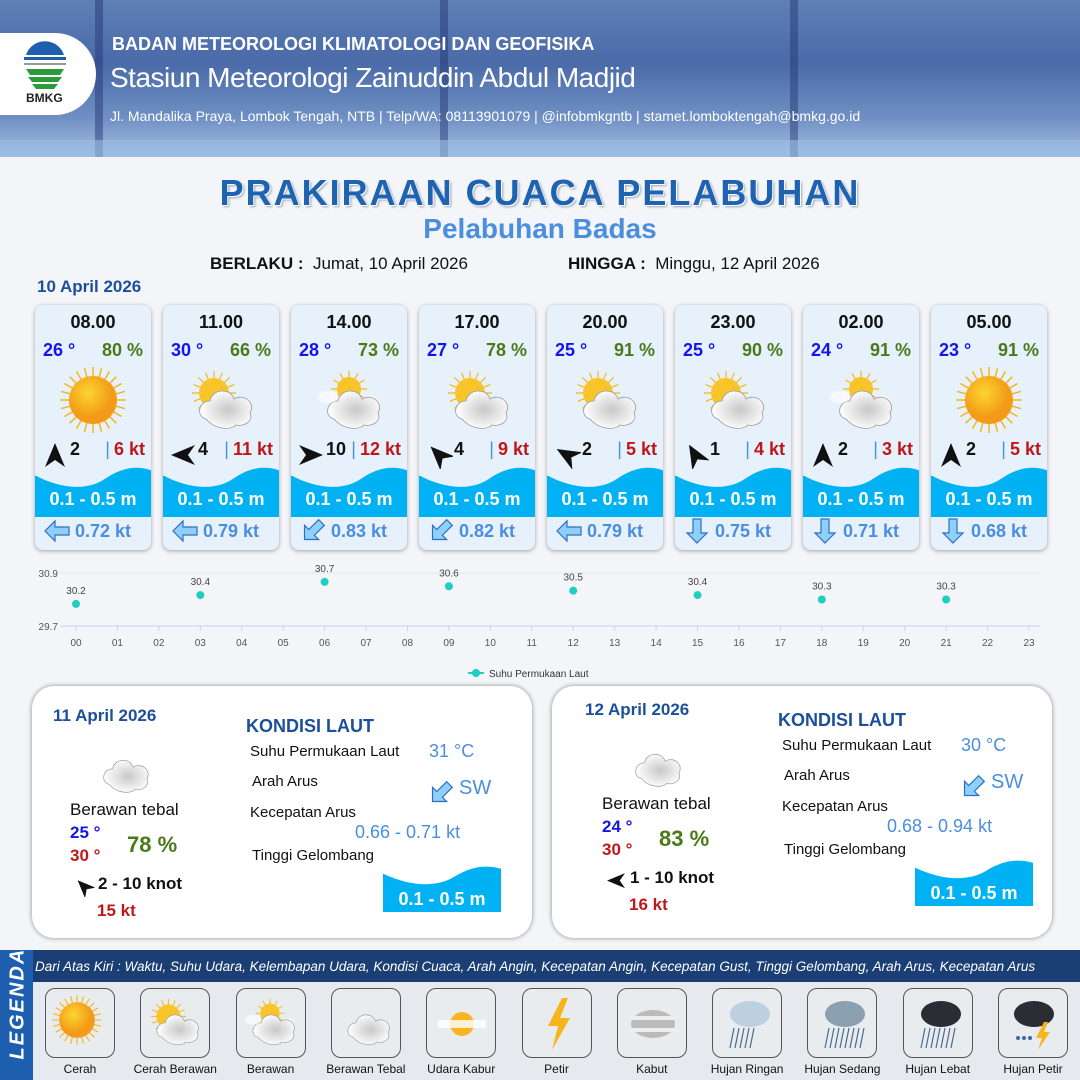 This screenshot has height=1080, width=1080. Describe the element at coordinates (822, 643) in the screenshot. I see `x-tick-label: 18` at that location.